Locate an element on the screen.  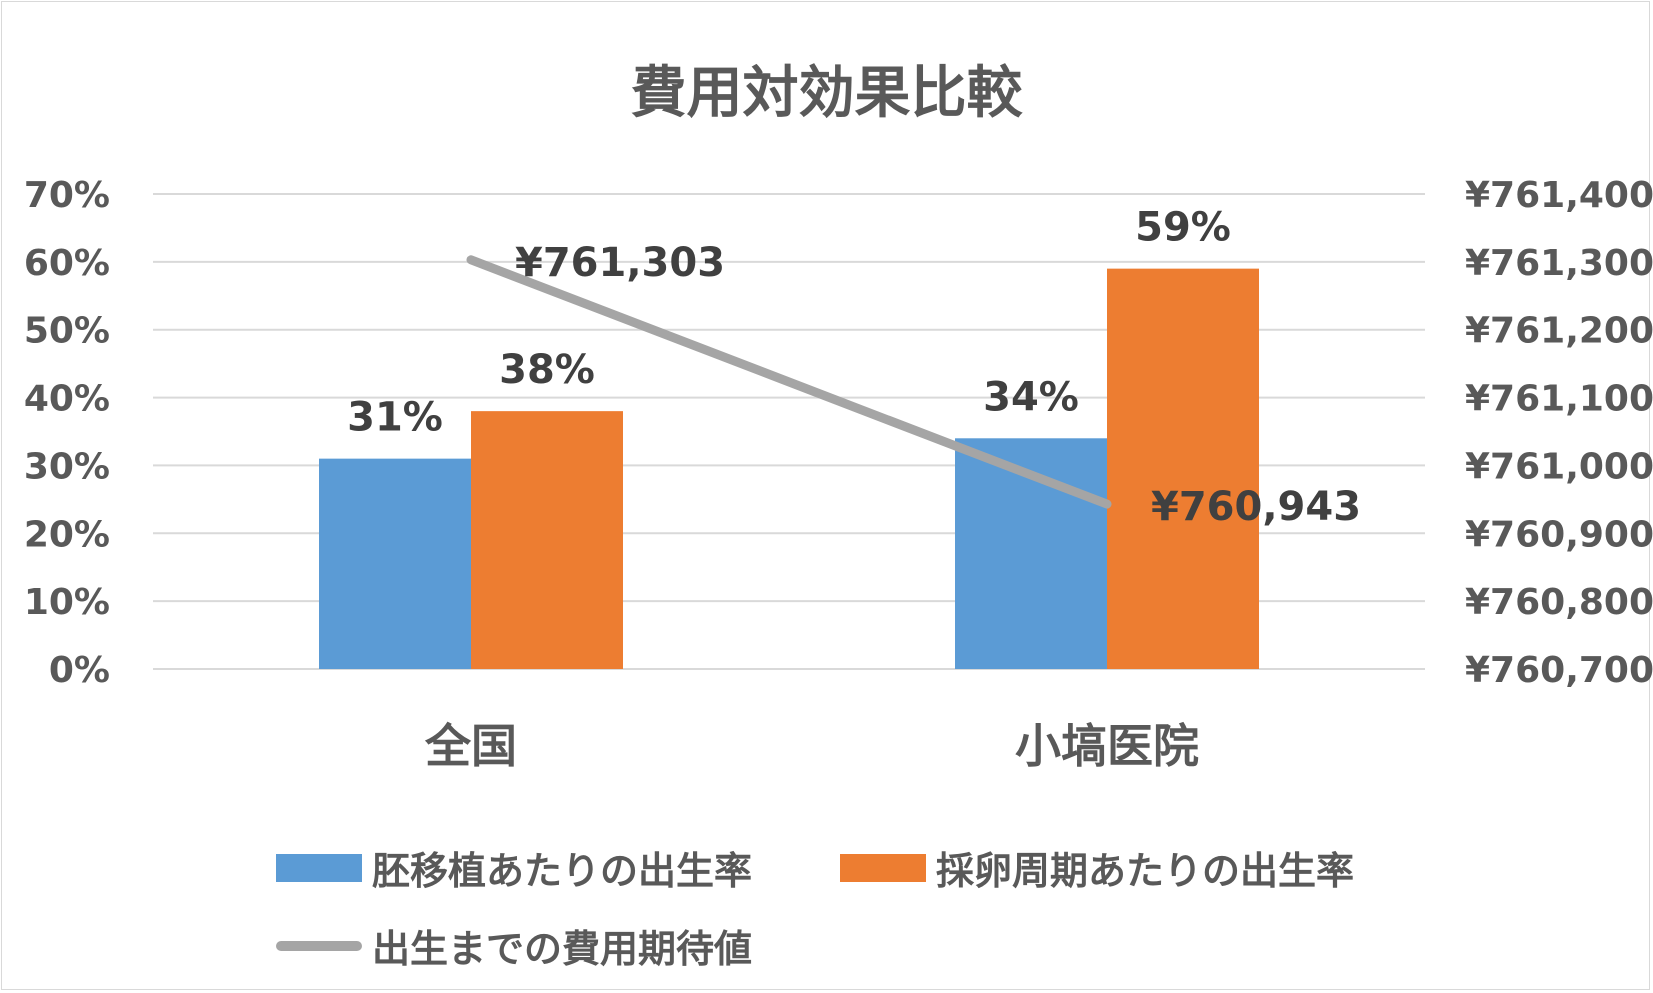
y-left-tick-label: 70% is located at coordinates (67, 195).